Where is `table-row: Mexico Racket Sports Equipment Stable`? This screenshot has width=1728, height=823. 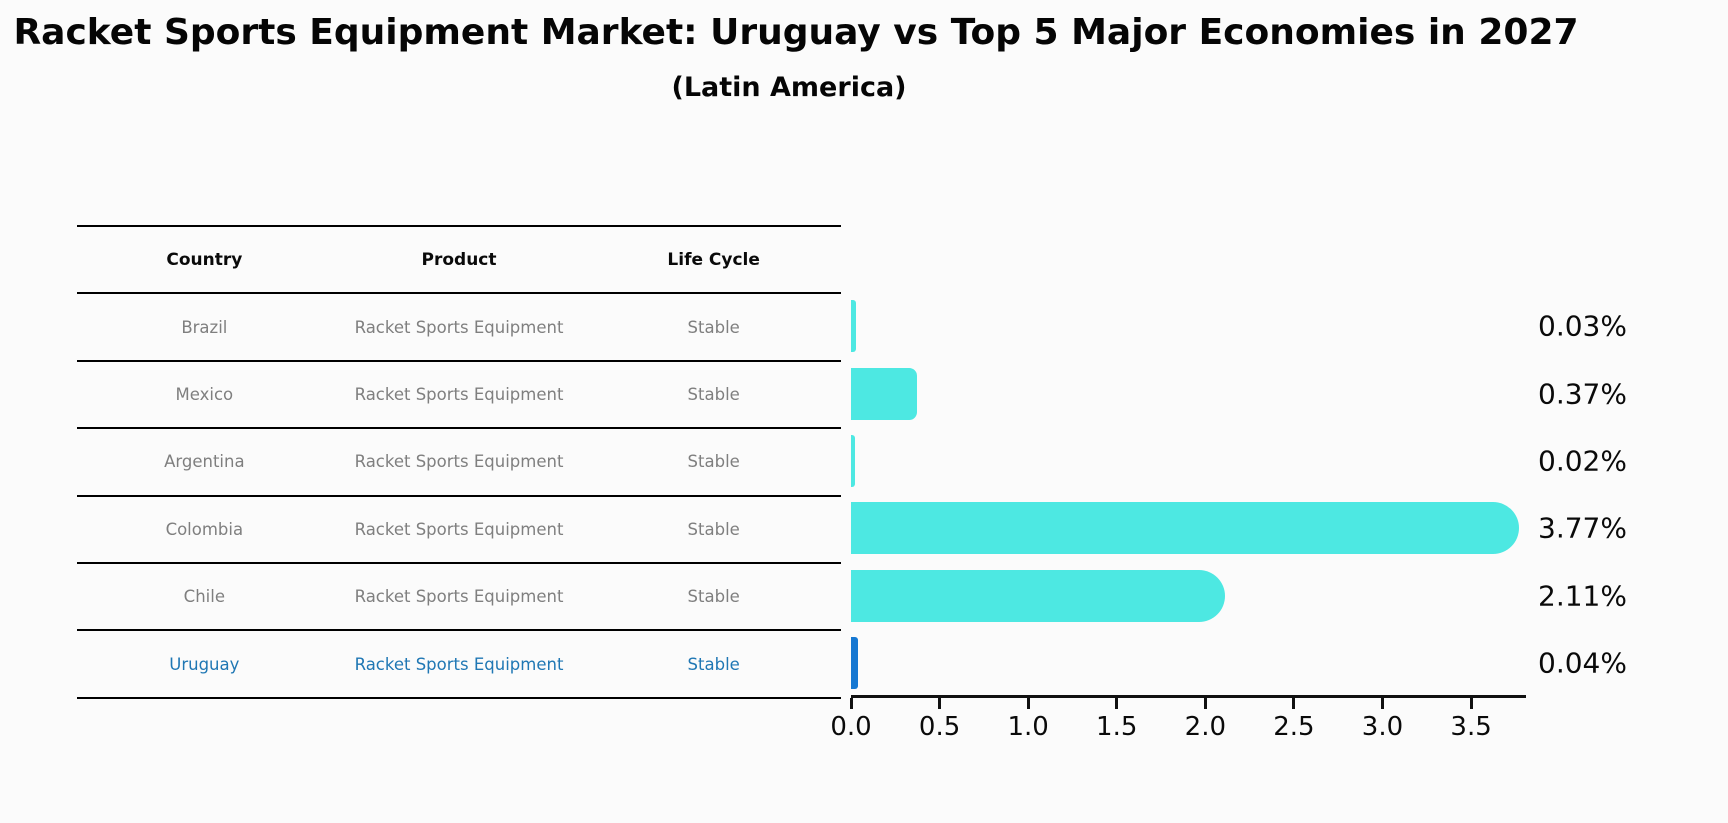 table-row: Mexico Racket Sports Equipment Stable is located at coordinates (459, 396).